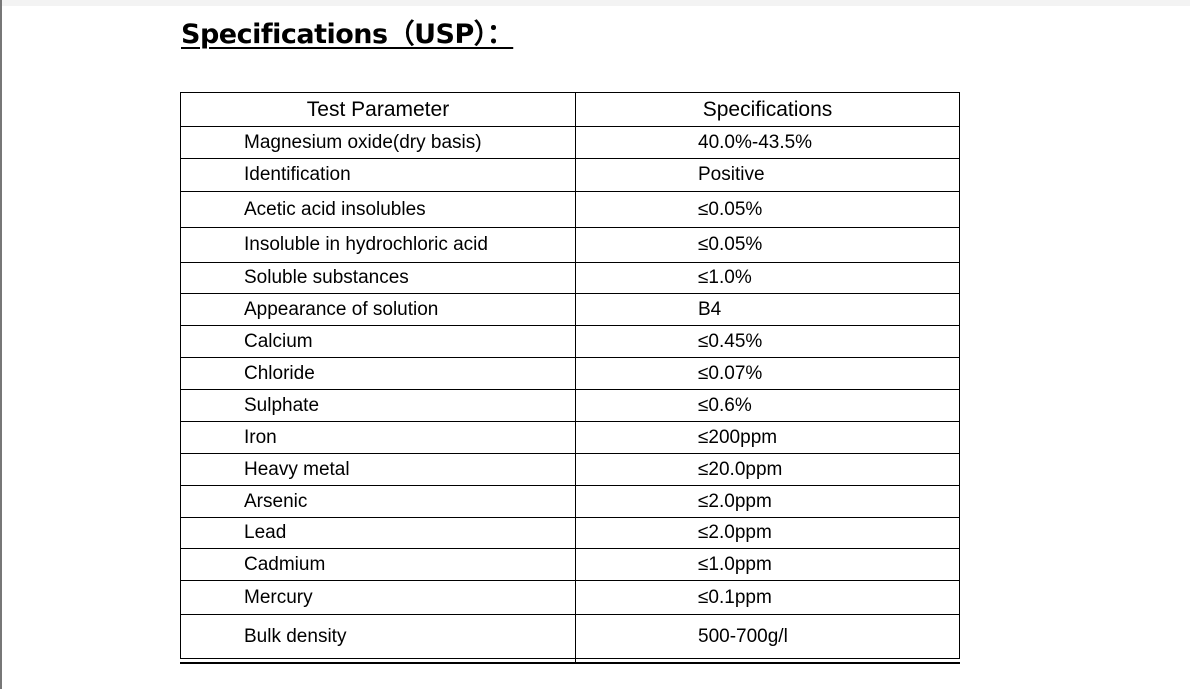  I want to click on spec-value: Positive, so click(731, 174).